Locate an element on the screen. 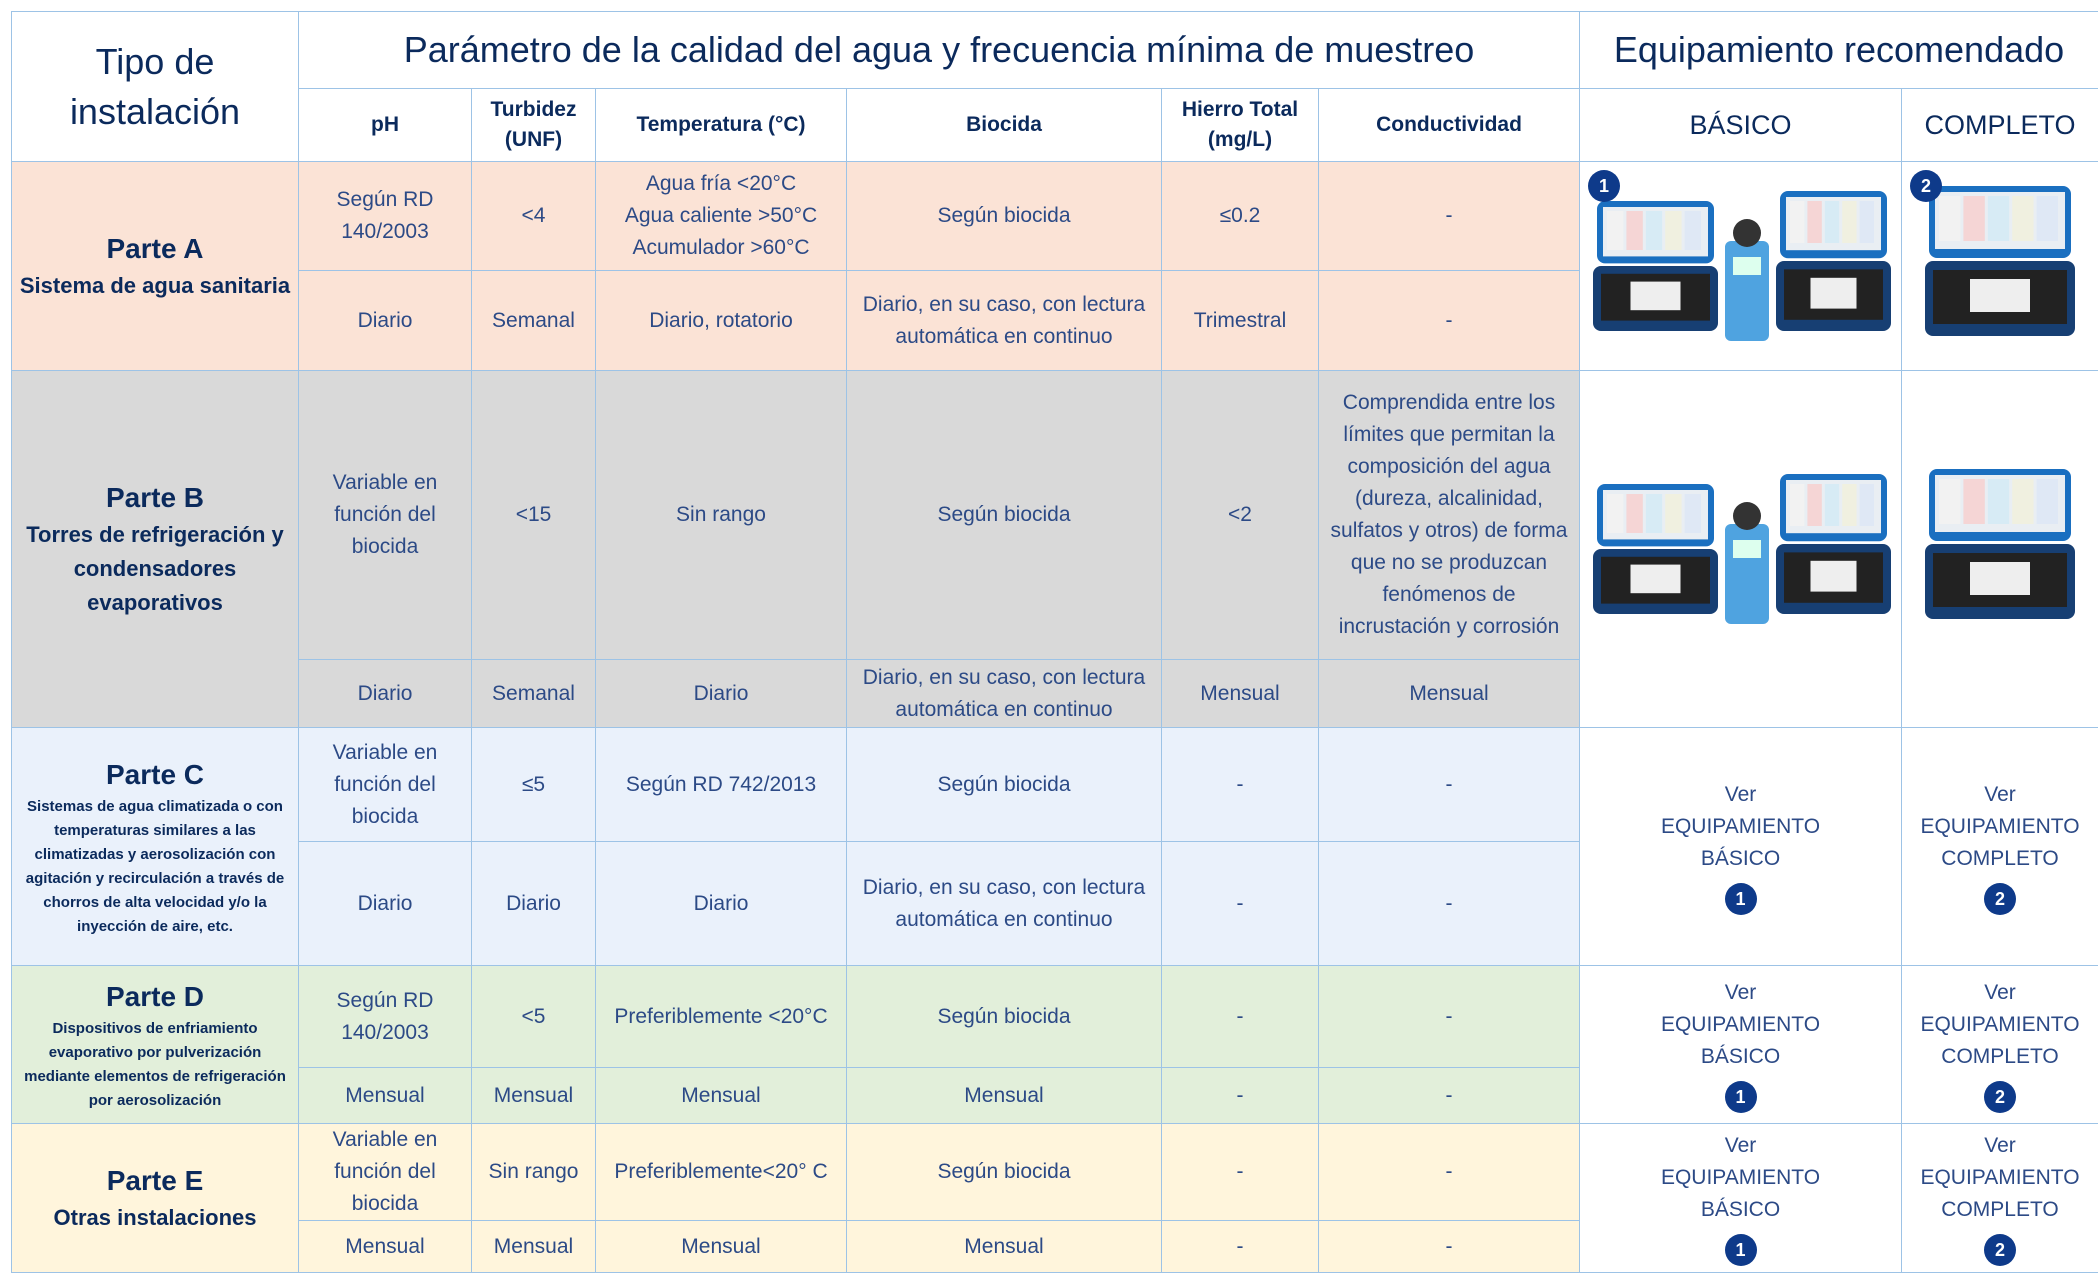 This screenshot has width=2098, height=1280. link-text: BÁSICO is located at coordinates (1740, 1209).